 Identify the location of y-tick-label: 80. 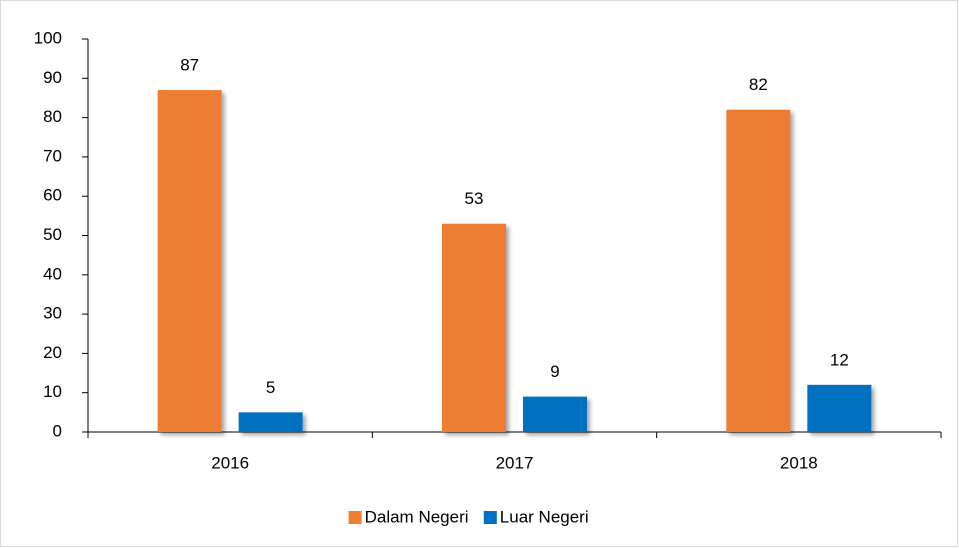
(52, 116).